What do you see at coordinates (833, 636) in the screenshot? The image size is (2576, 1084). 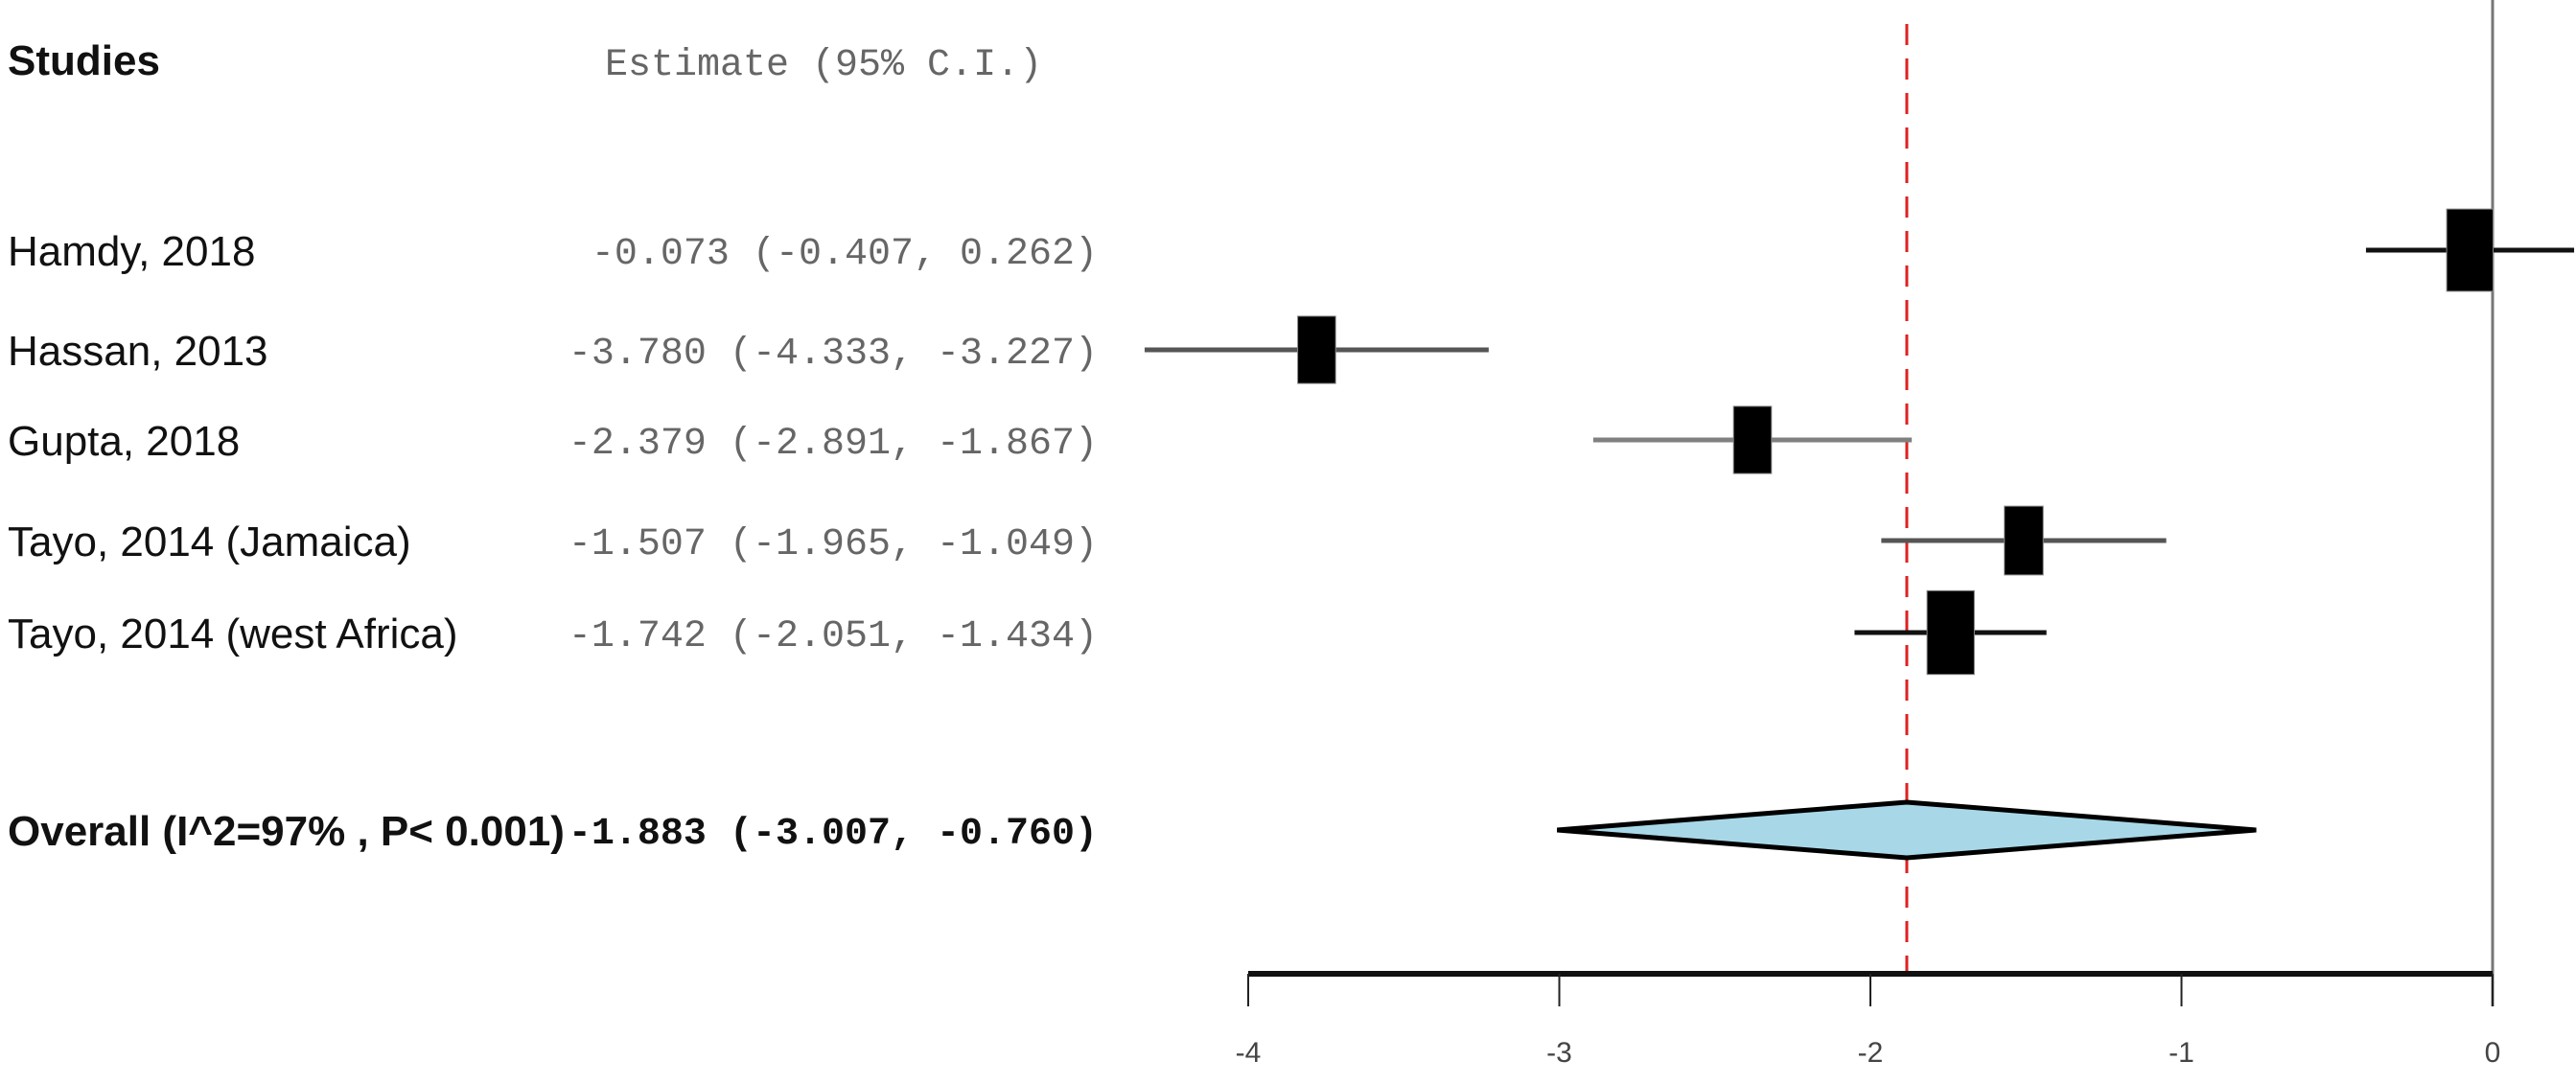 I see `study-estimate: -1.742 (-2.051, -1.434)` at bounding box center [833, 636].